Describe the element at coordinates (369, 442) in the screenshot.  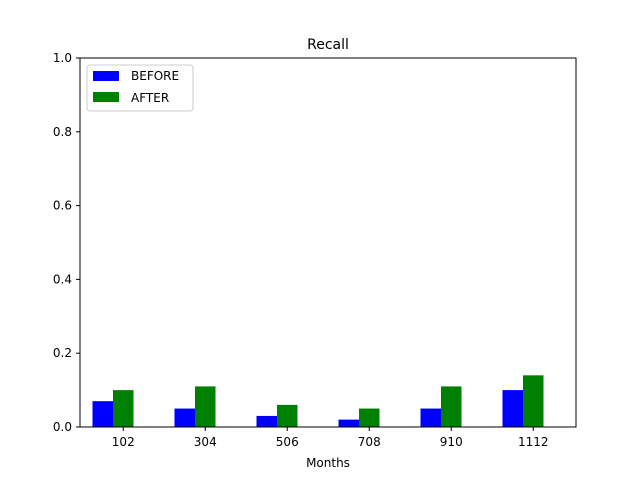
I see `x-tick-label: 708` at that location.